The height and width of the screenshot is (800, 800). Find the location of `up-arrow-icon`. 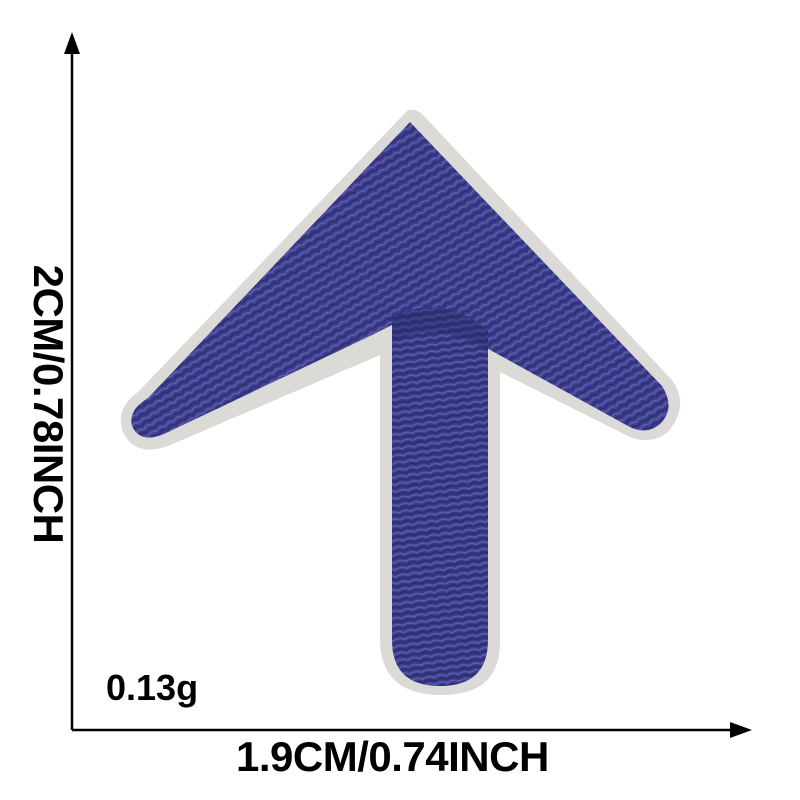

up-arrow-icon is located at coordinates (72, 43).